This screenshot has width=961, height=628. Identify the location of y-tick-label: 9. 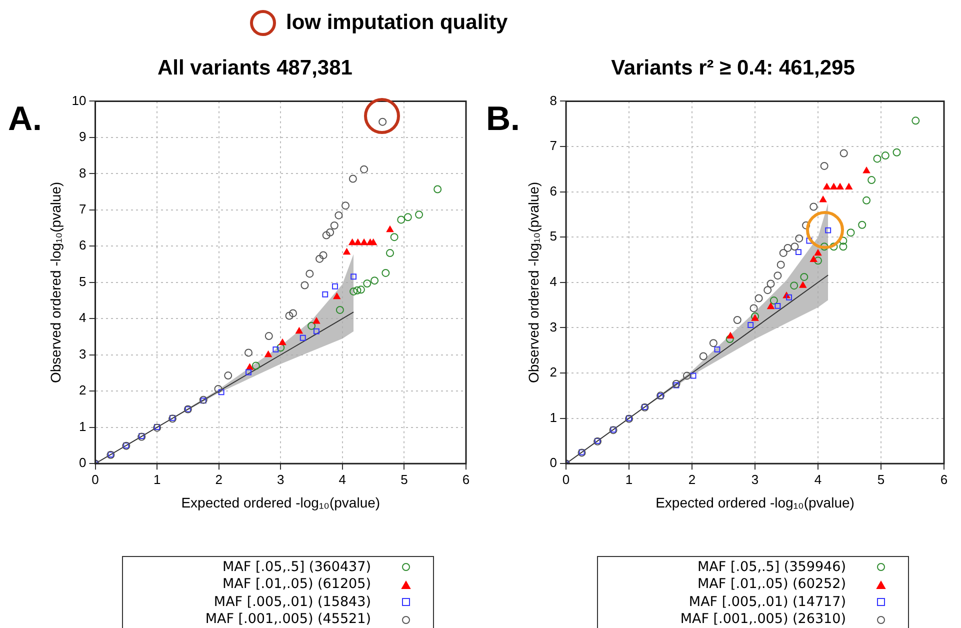
(82, 136).